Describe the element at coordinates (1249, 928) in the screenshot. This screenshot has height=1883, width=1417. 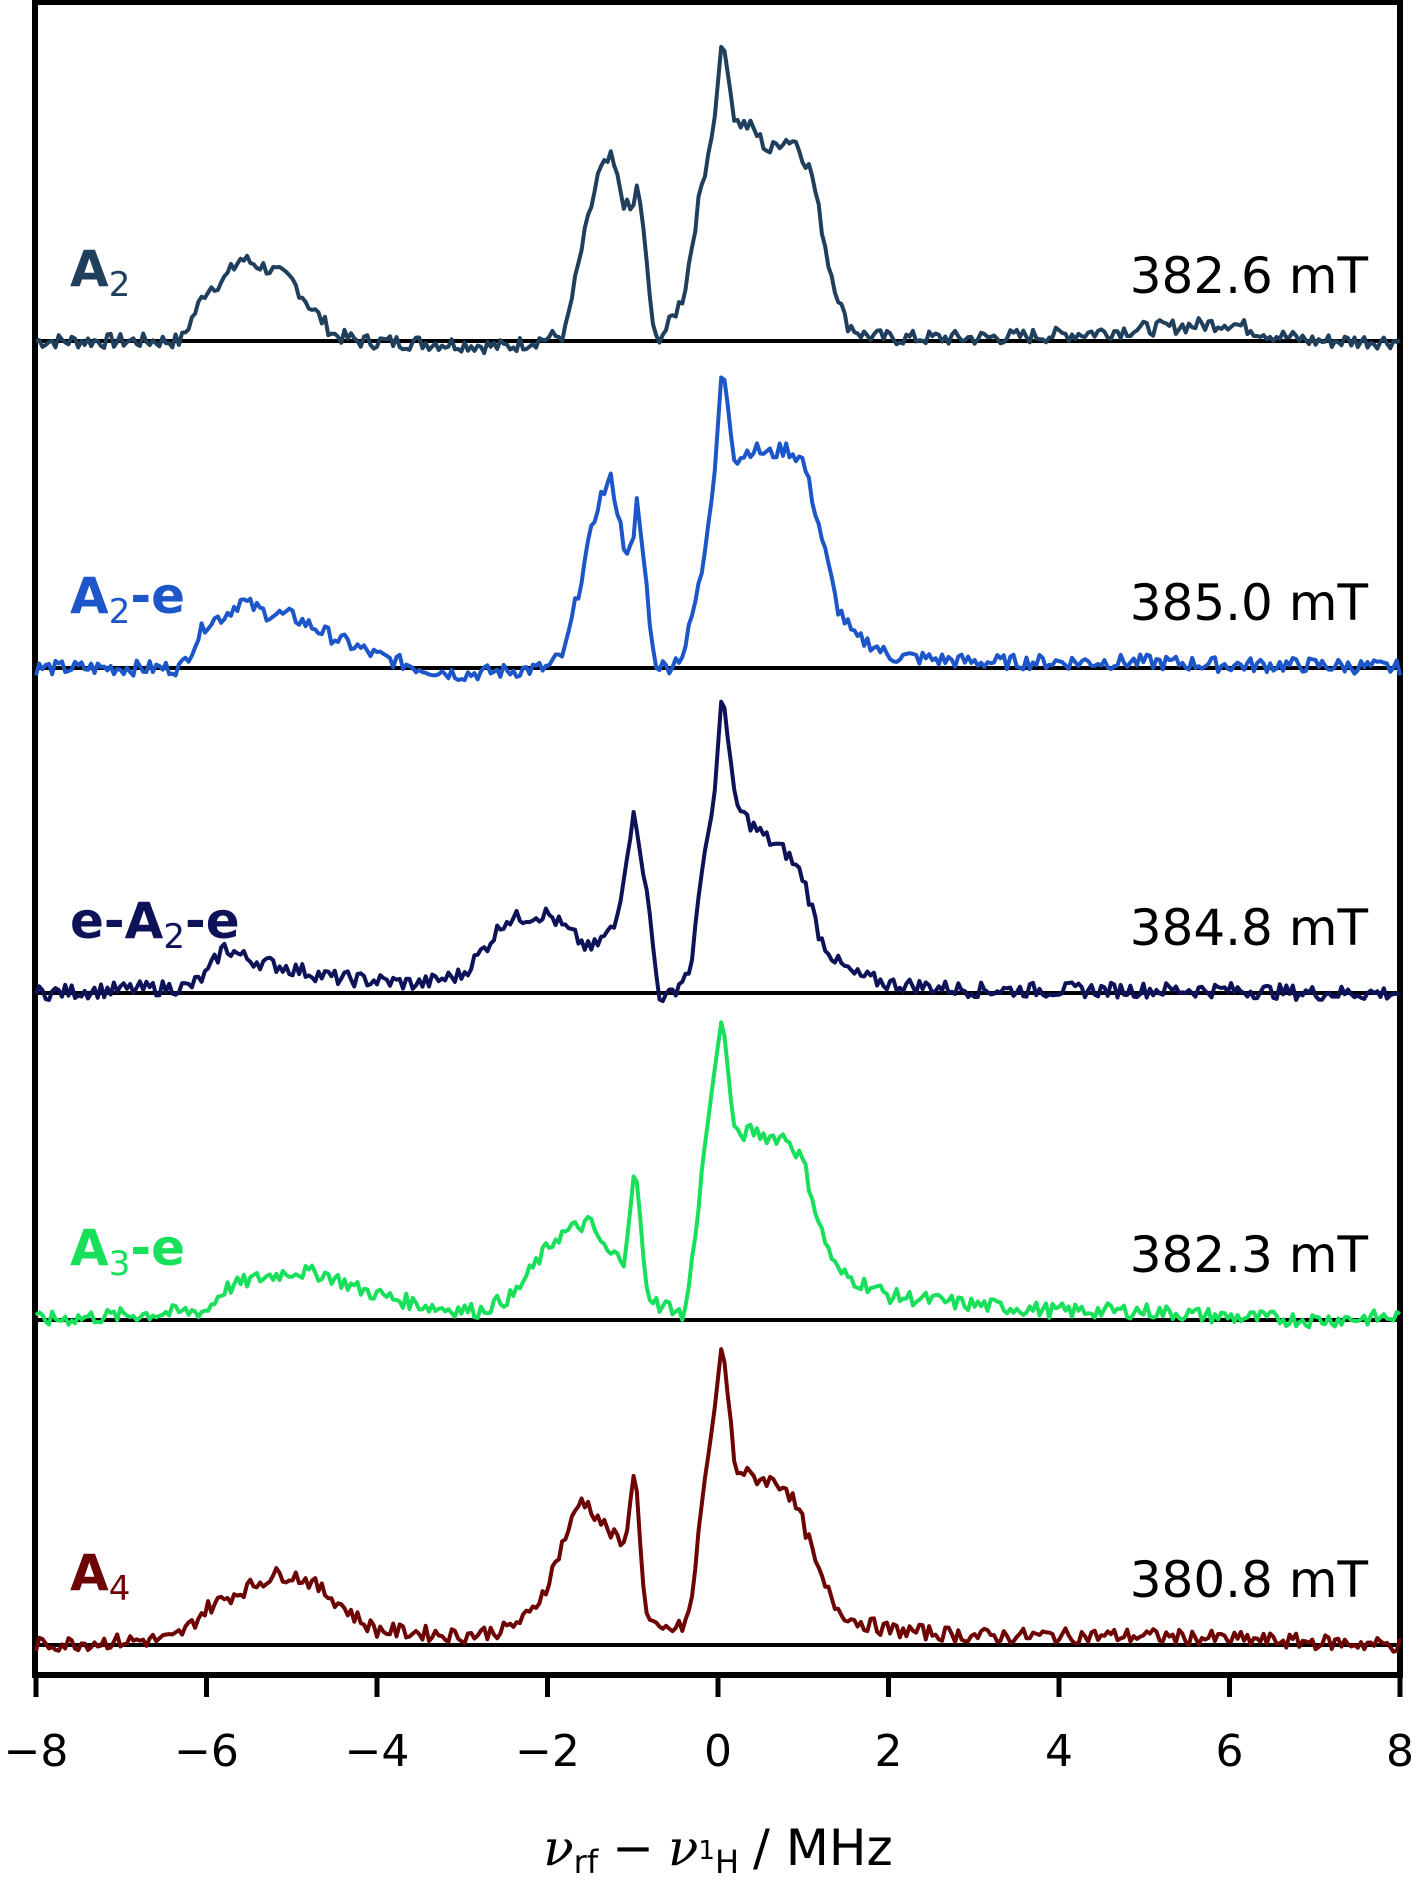
I see `field-label: 384.8 mT` at that location.